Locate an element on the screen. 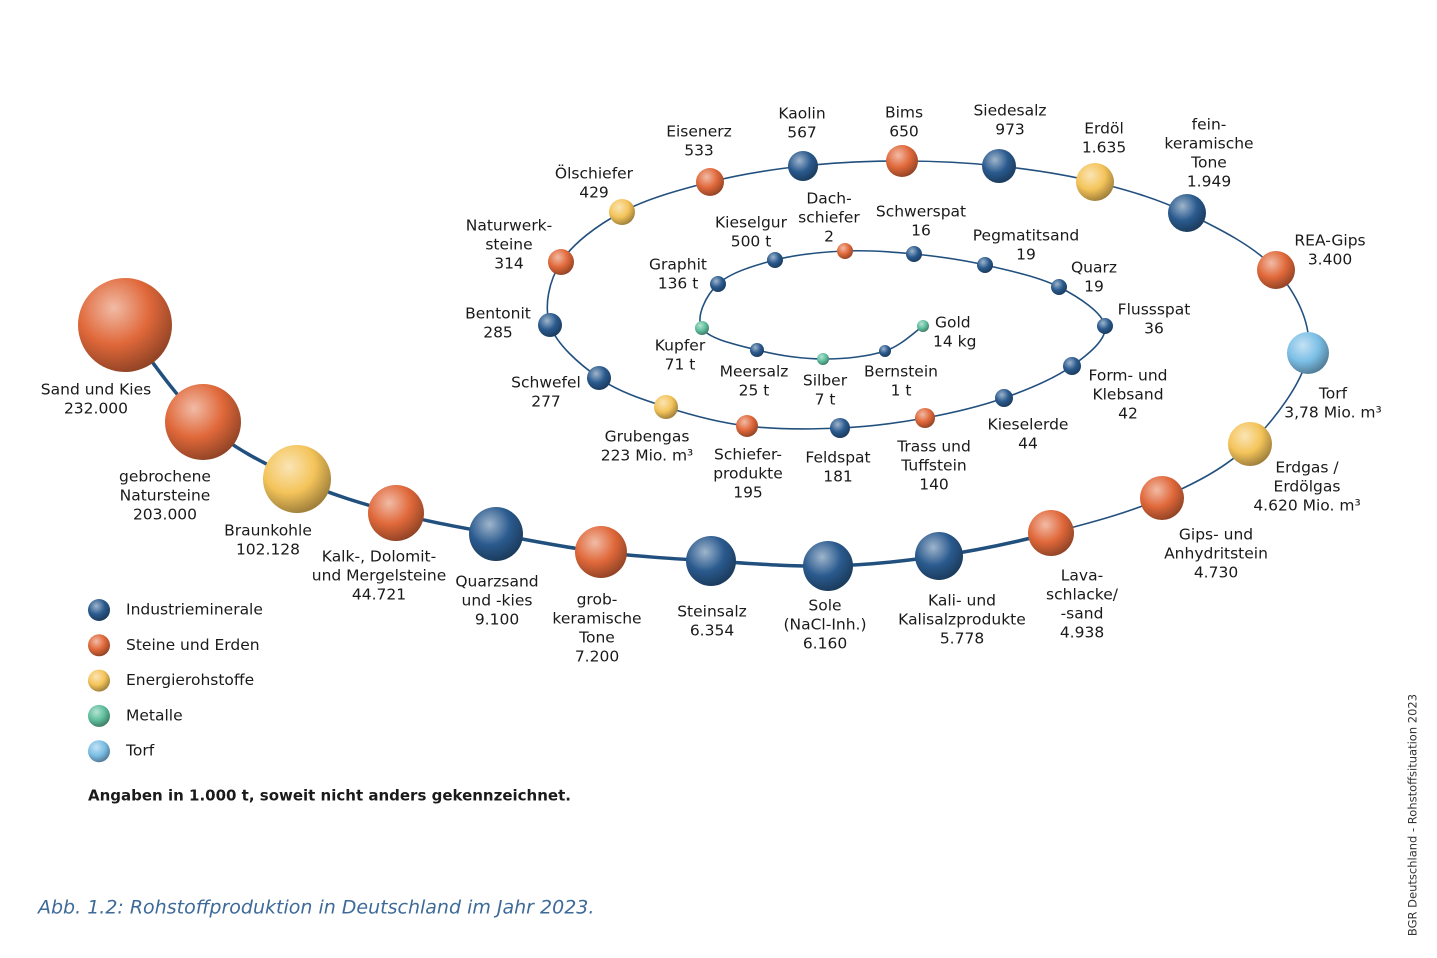  resource-value: 4.730 is located at coordinates (1216, 573).